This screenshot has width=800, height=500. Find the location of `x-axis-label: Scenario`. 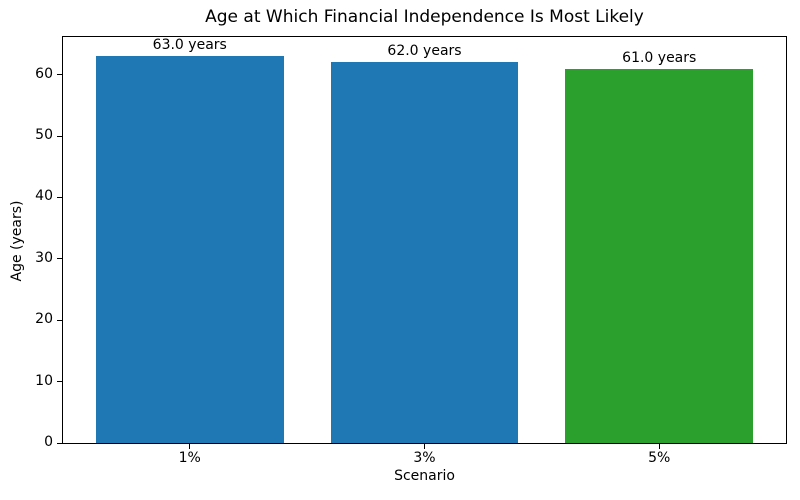

x-axis-label: Scenario is located at coordinates (424, 476).